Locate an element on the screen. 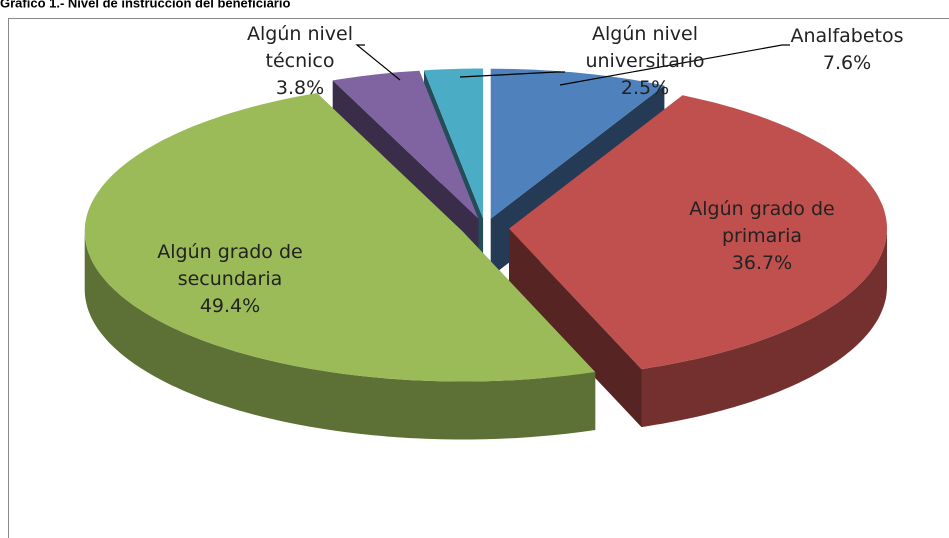  slice-side is located at coordinates (575, 328).